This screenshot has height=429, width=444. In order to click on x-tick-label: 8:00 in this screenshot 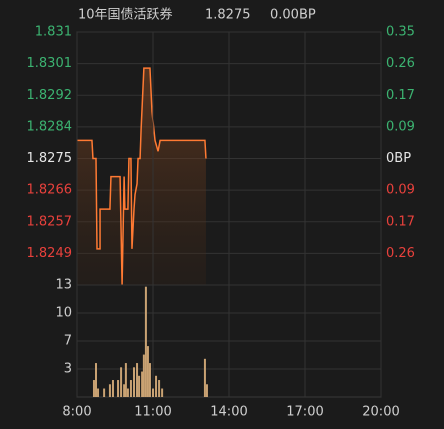, I will do `click(76, 412)`.